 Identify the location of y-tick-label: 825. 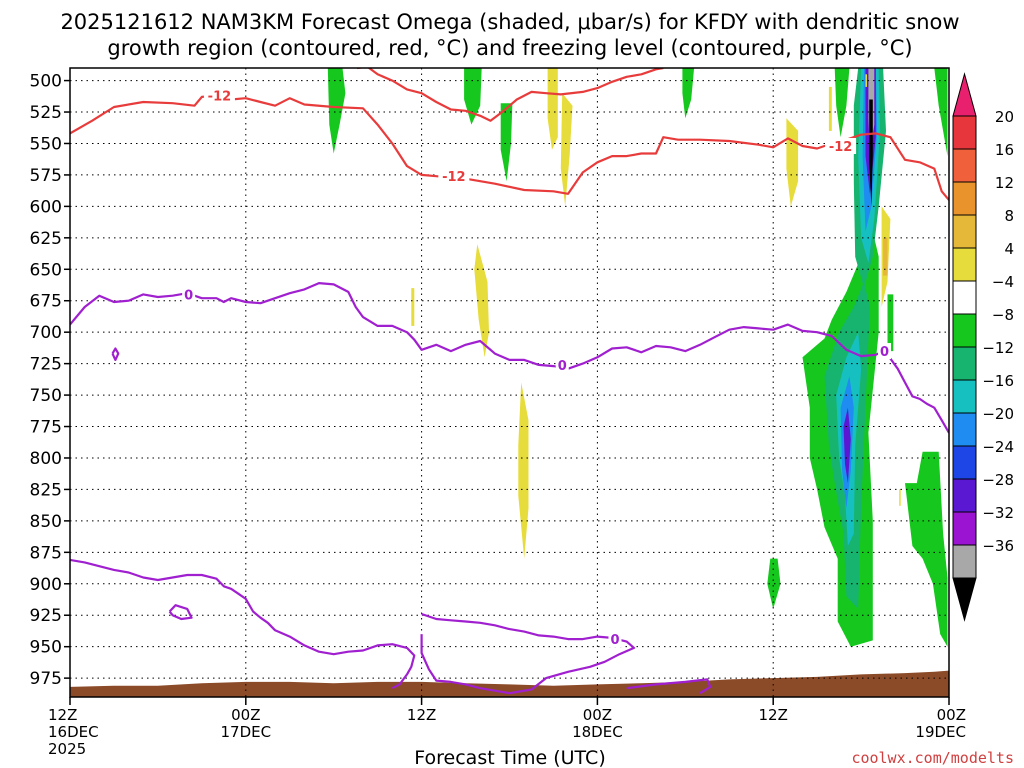
(46, 490).